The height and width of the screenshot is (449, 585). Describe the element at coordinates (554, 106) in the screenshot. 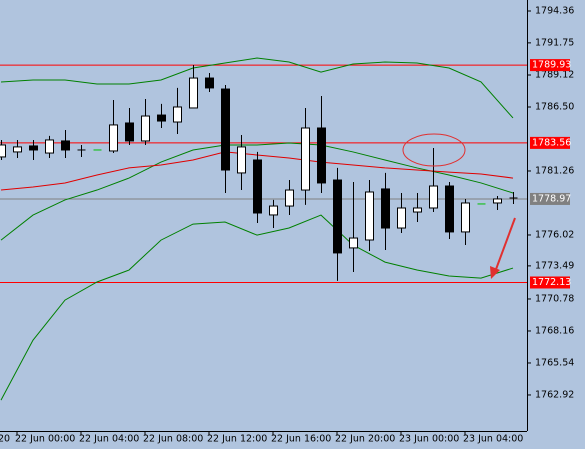

I see `y-tick-label: 1786.50` at that location.